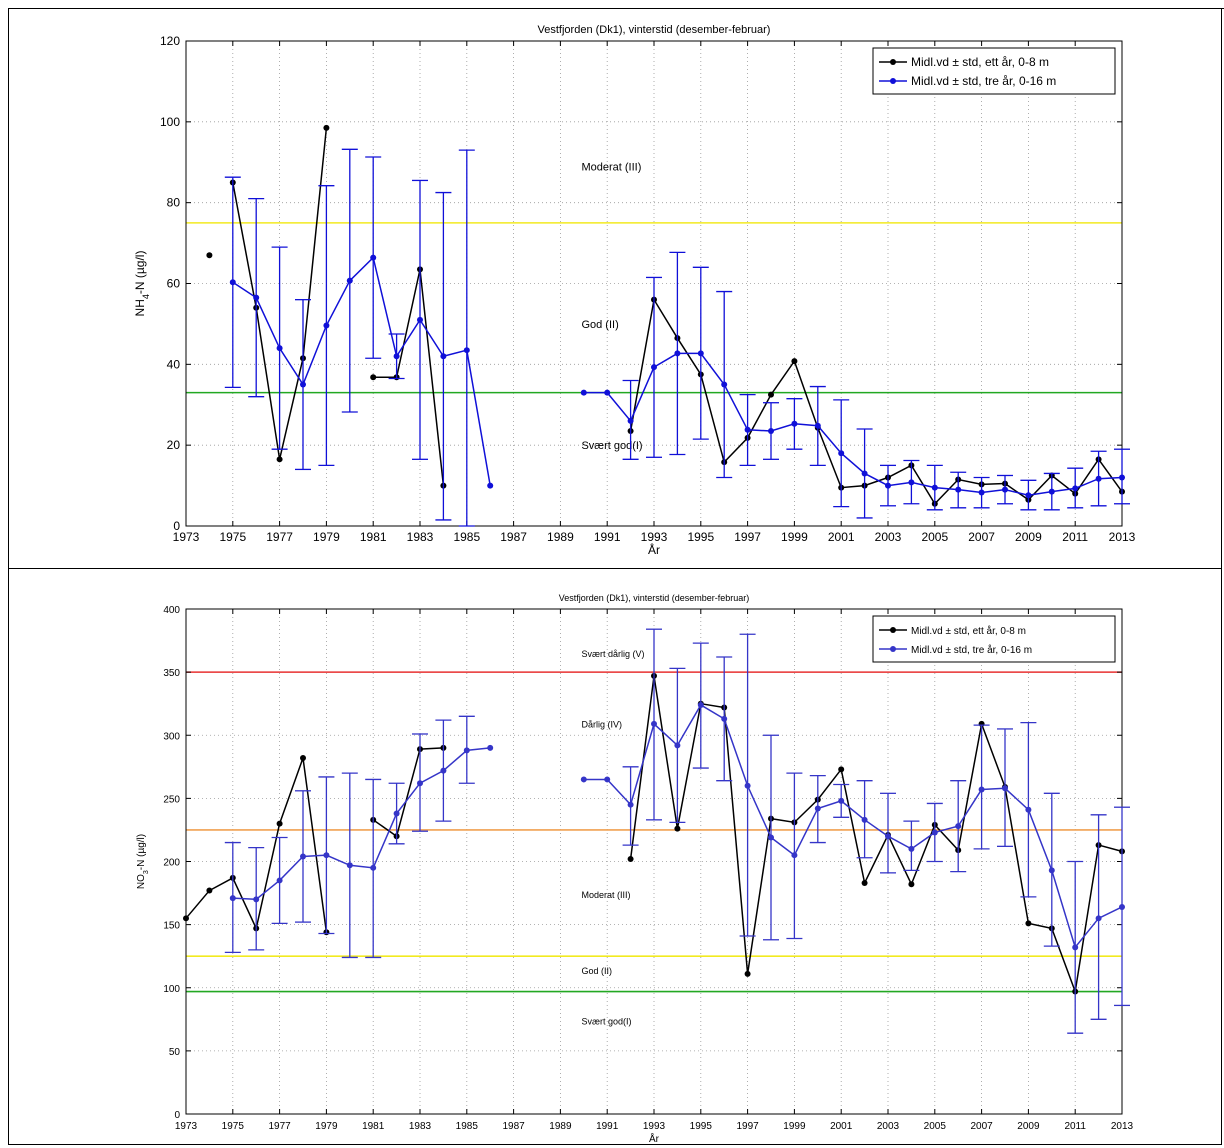  I want to click on class-label: Dårlig (IV), so click(601, 725).